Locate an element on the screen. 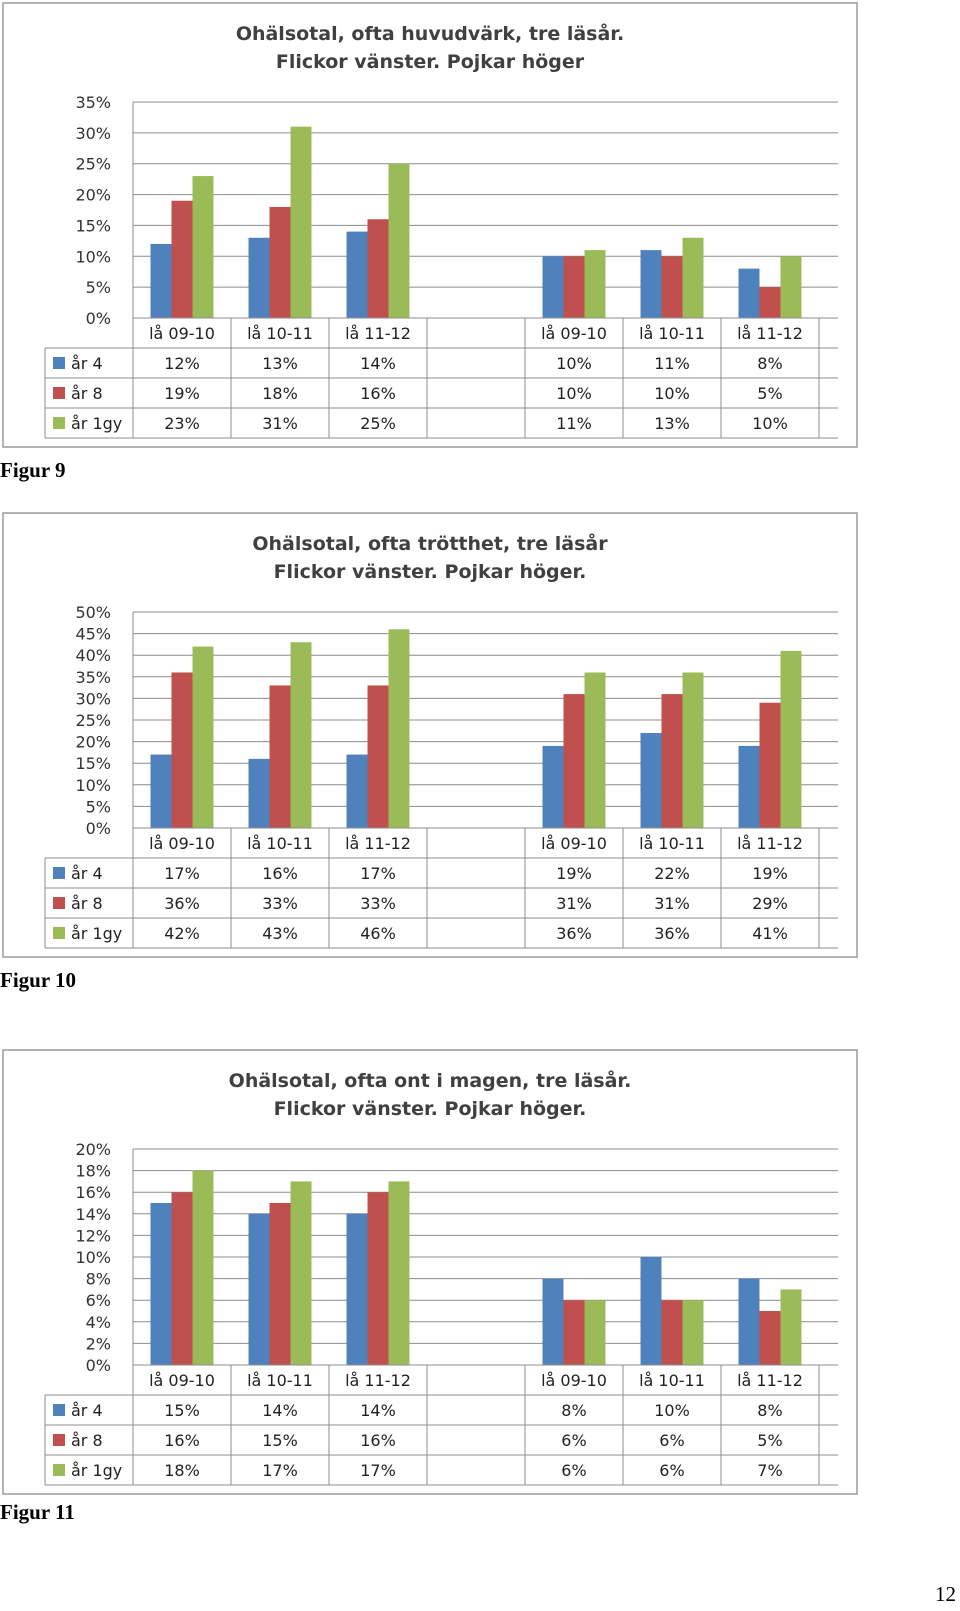 The image size is (960, 1611). data-label: 46% is located at coordinates (378, 933).